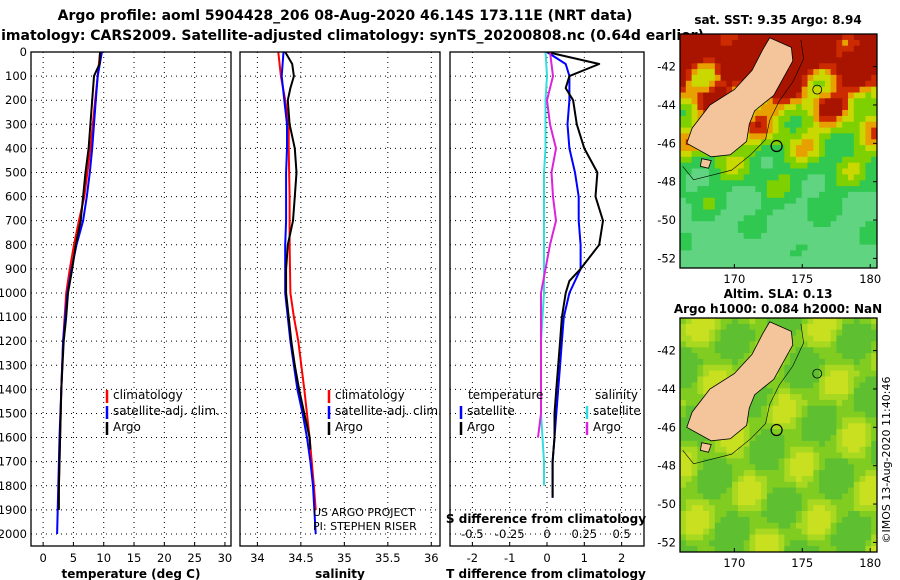  What do you see at coordinates (131, 573) in the screenshot?
I see `temperature-xlabel: temperature (deg C)` at bounding box center [131, 573].